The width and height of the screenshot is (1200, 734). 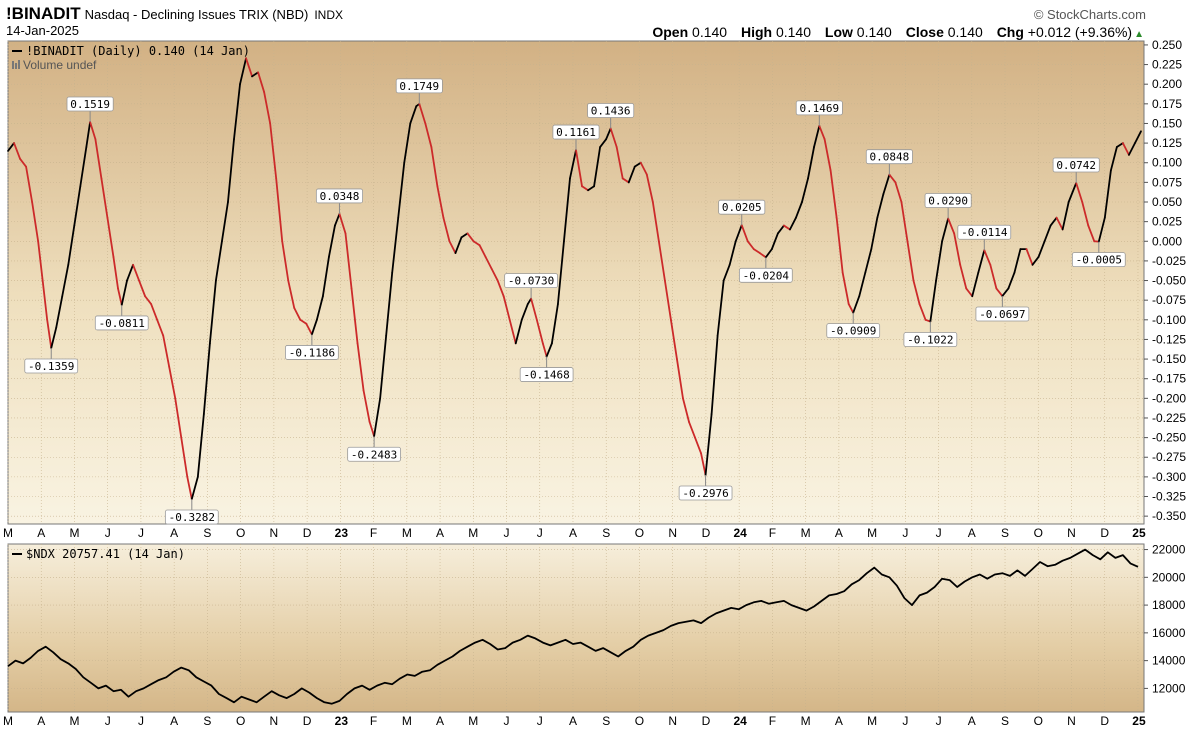 I want to click on peak-label: 0.1469, so click(x=819, y=113).